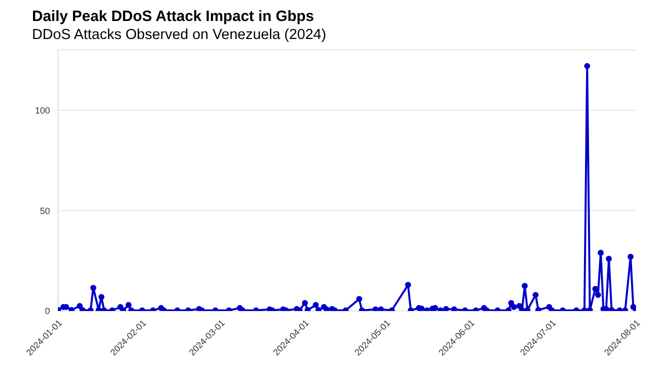 This screenshot has width=658, height=369. What do you see at coordinates (42, 110) in the screenshot?
I see `y-tick-label: 100` at bounding box center [42, 110].